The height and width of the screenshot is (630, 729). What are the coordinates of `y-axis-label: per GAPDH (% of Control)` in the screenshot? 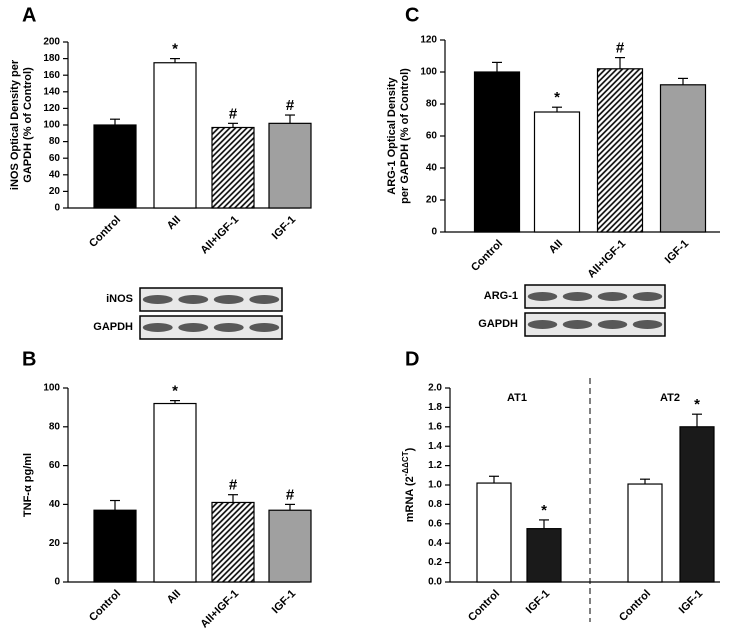 It's located at (405, 136).